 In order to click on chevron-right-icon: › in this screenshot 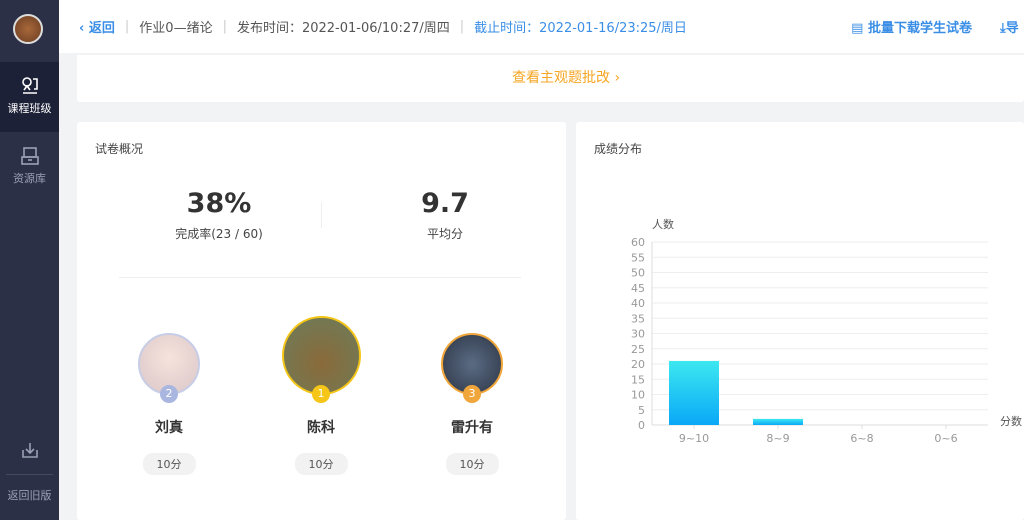, I will do `click(617, 78)`.